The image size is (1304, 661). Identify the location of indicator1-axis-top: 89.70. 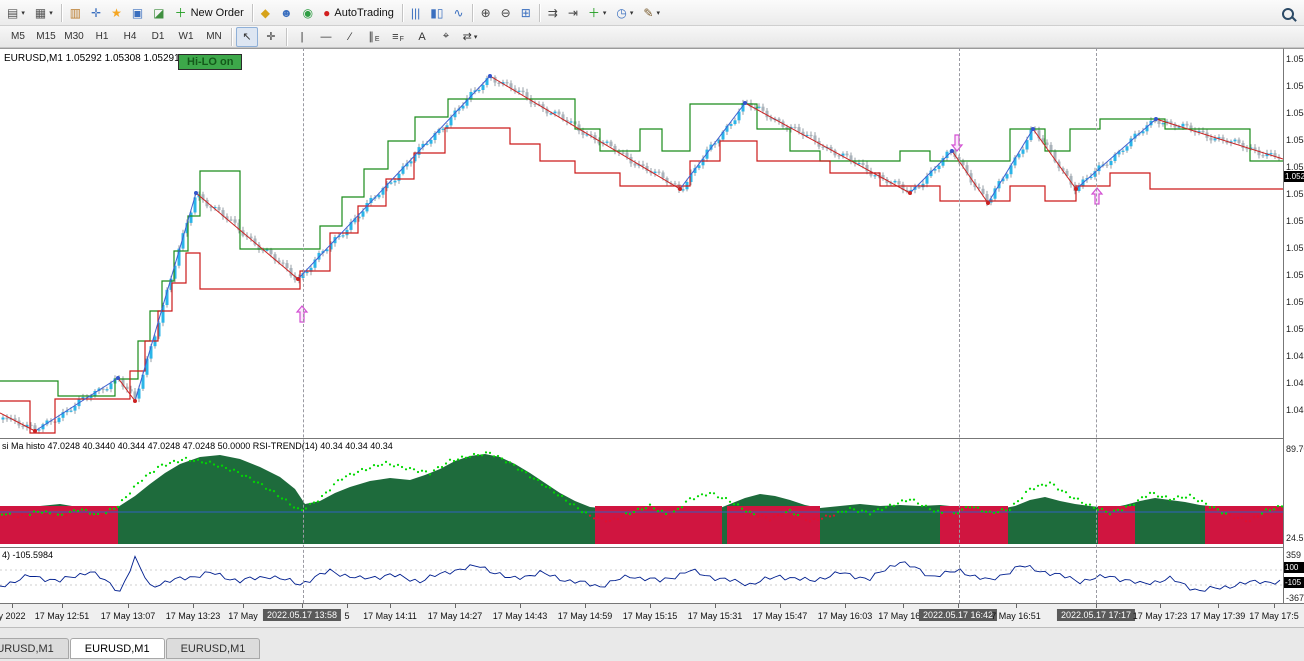
(1295, 449).